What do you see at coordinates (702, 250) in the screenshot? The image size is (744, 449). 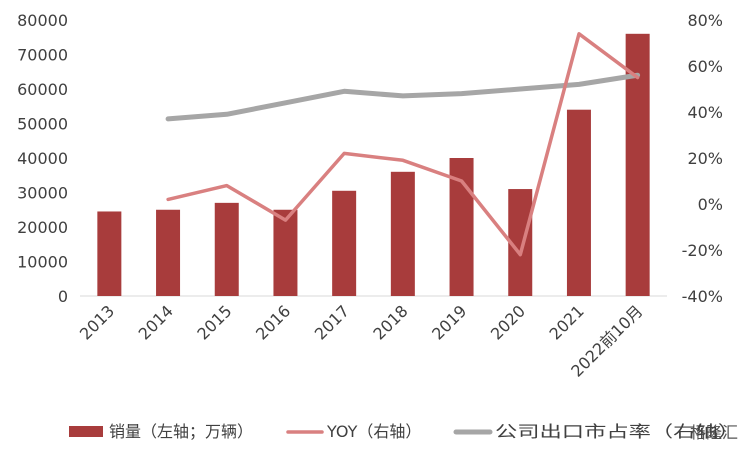 I see `right-tick-label: -20%` at bounding box center [702, 250].